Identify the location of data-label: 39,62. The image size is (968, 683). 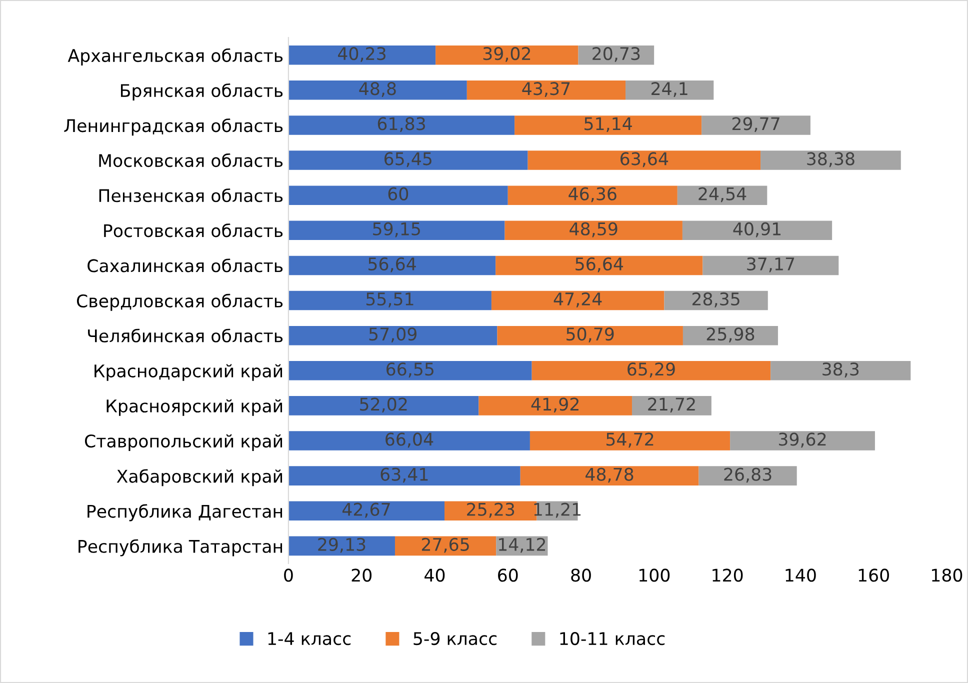
(802, 440).